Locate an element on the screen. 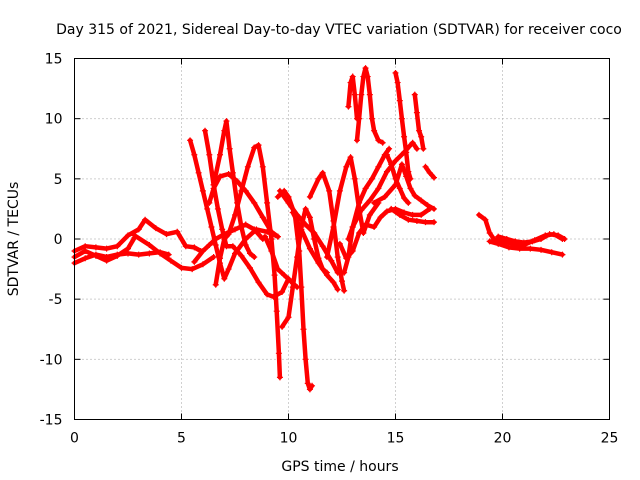 The height and width of the screenshot is (480, 640). x-tick-label: 0 is located at coordinates (74, 439).